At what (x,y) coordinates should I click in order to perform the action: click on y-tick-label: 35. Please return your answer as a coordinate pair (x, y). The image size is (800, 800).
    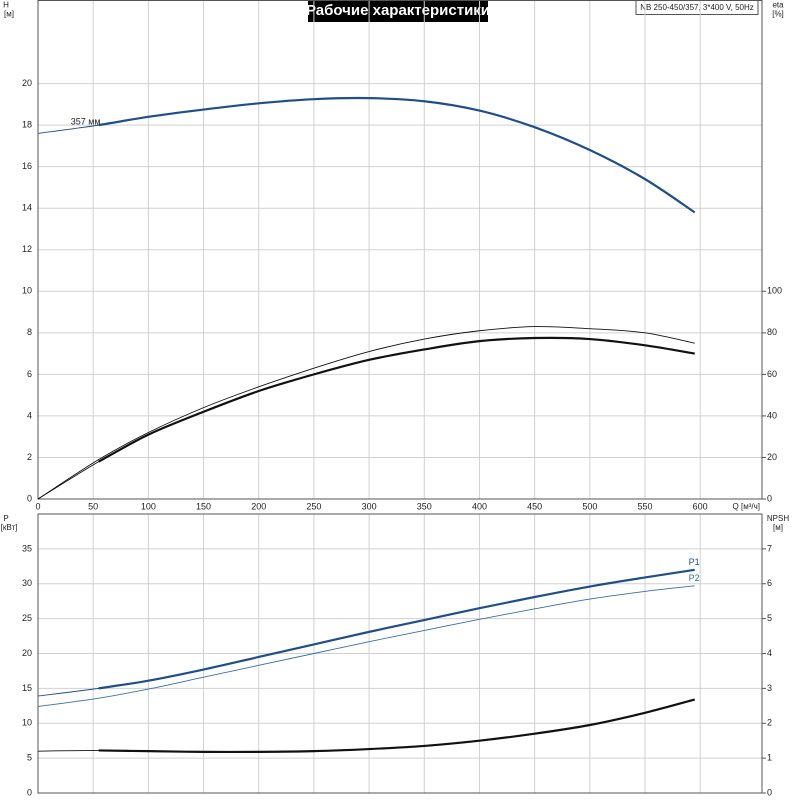
    Looking at the image, I should click on (27, 548).